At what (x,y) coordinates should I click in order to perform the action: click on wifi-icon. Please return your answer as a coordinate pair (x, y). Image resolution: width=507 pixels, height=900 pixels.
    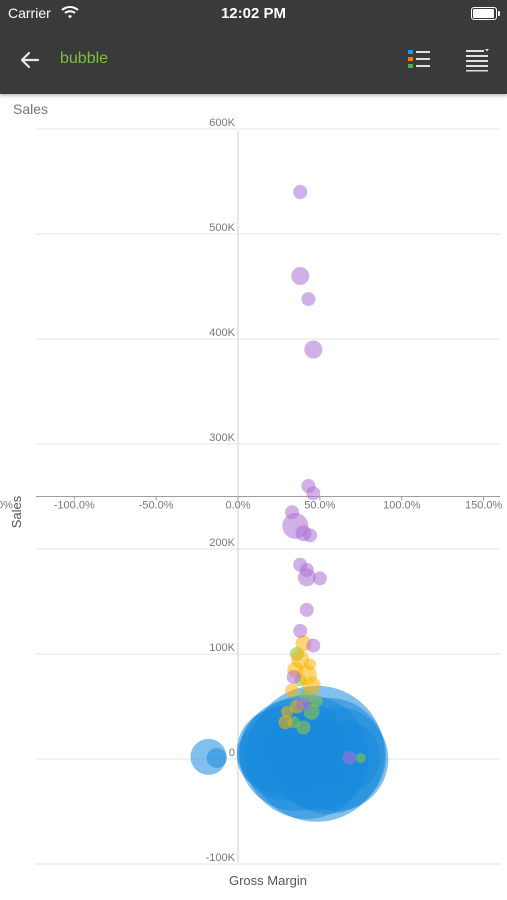
    Looking at the image, I should click on (70, 12).